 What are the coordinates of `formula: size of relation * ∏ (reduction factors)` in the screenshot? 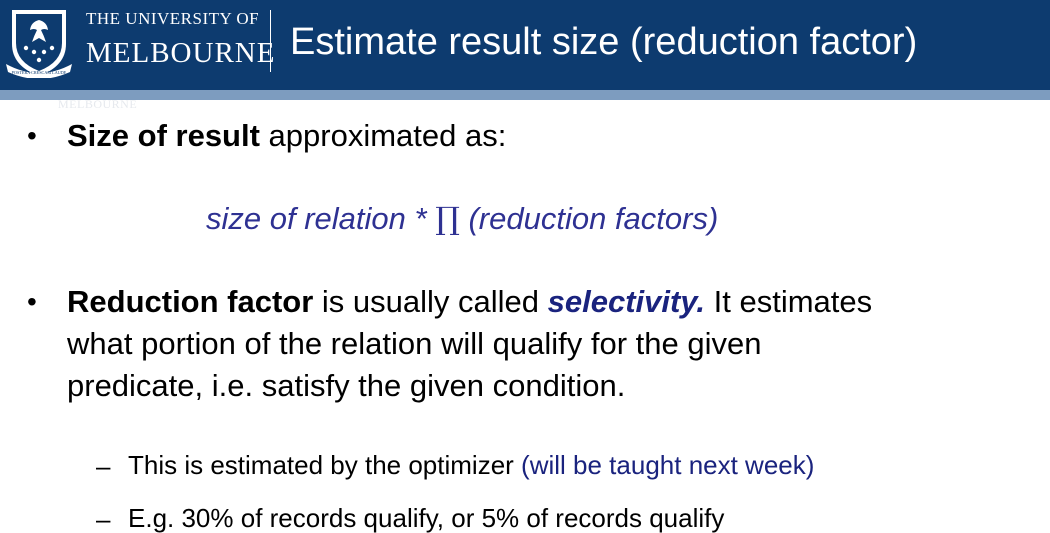 It's located at (462, 219).